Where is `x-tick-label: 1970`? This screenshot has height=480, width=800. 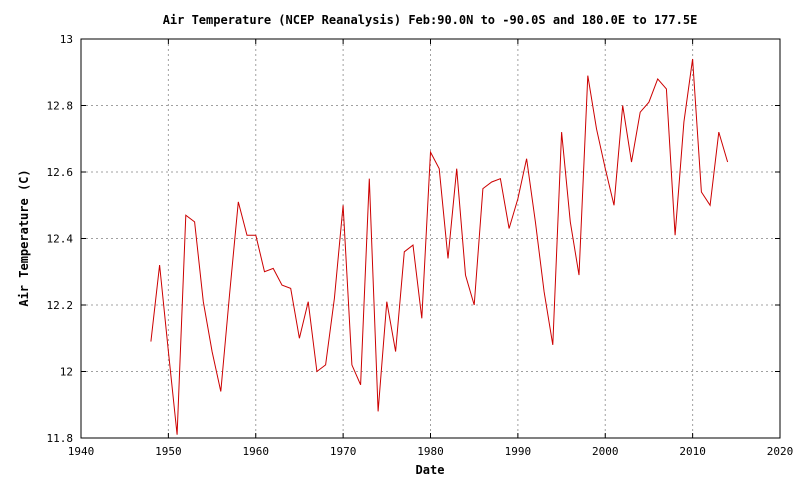
x-tick-label: 1970 is located at coordinates (343, 451).